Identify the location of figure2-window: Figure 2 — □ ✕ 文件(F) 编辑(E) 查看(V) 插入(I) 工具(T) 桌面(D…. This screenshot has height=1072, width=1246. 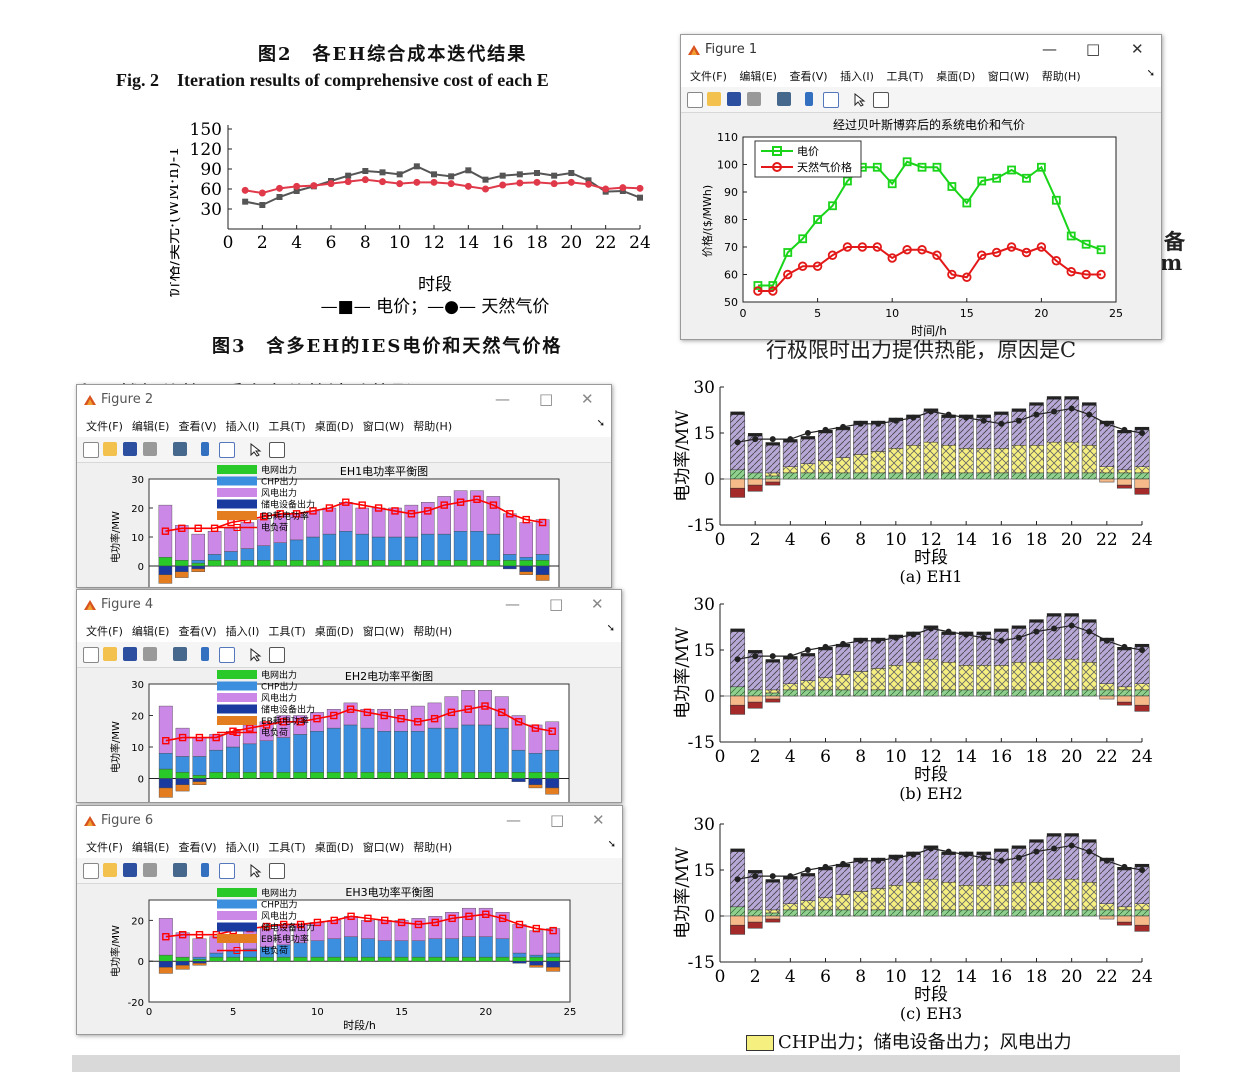
(344, 486).